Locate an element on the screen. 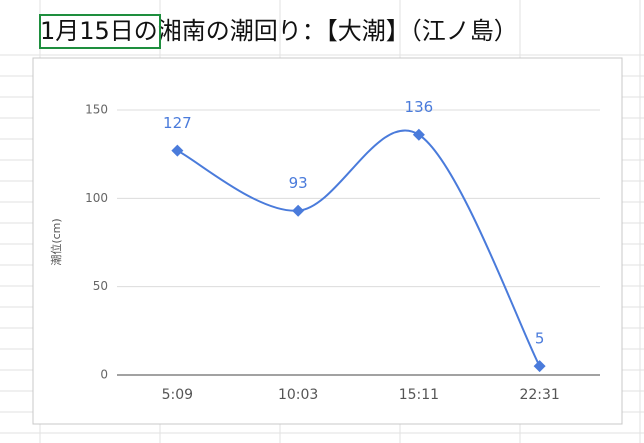 The image size is (644, 443). cell-title: 1月15日の湘南の潮回り：【大潮】（江ノ島） is located at coordinates (279, 31).